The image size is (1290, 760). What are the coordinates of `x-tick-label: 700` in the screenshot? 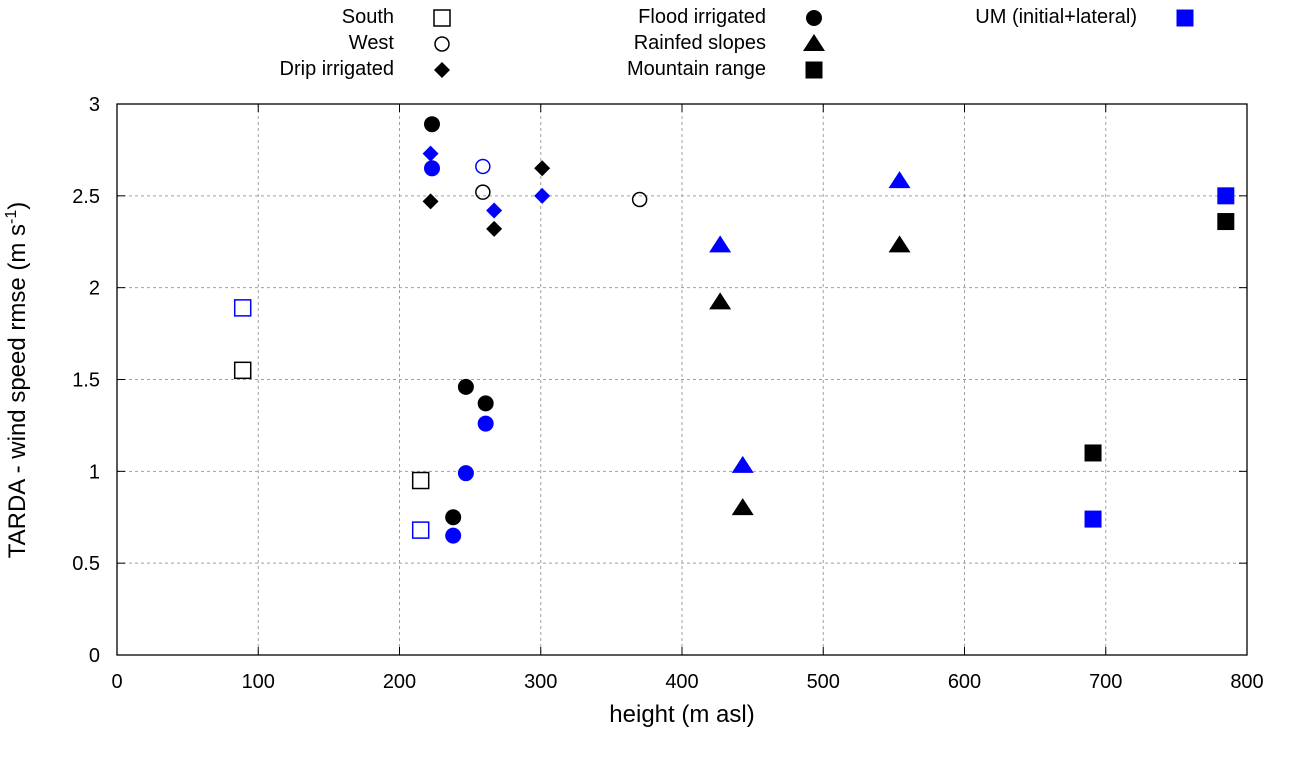 It's located at (1105, 682).